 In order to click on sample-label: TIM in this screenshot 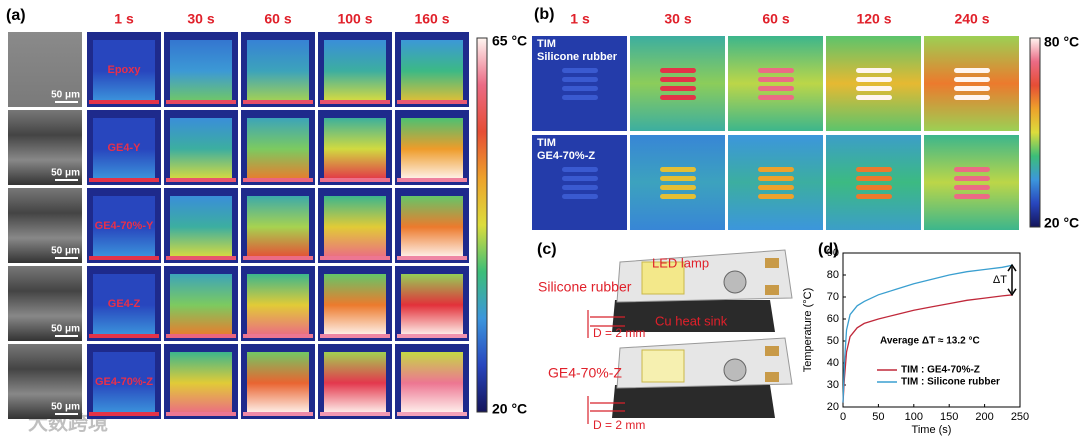, I will do `click(546, 143)`.